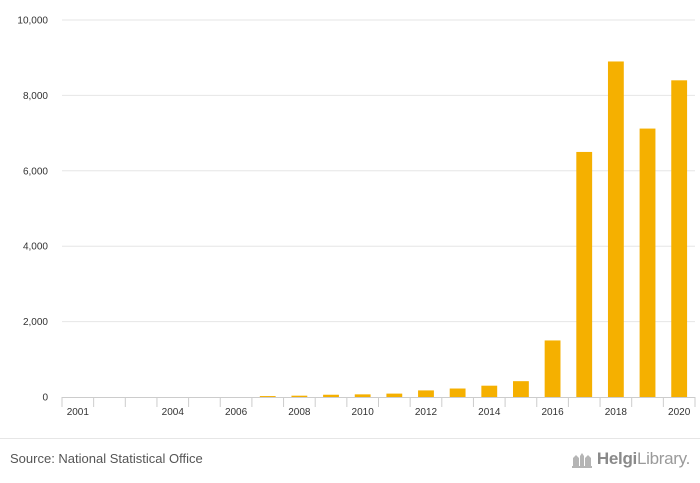 The width and height of the screenshot is (700, 483). What do you see at coordinates (362, 395) in the screenshot?
I see `bar-2010` at bounding box center [362, 395].